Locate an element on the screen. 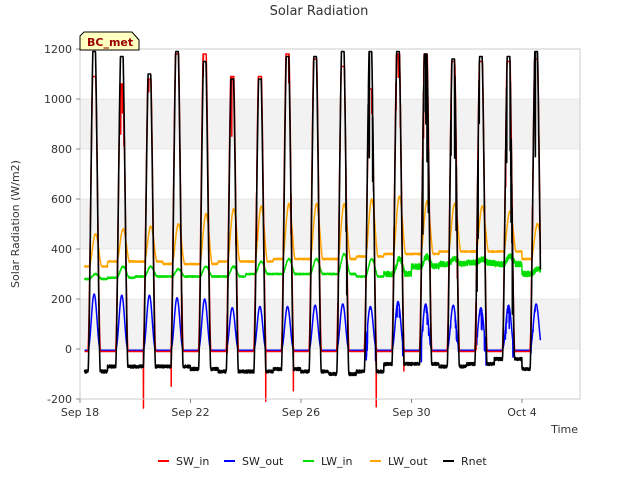  y-axis-title: Solar Radiation (W/m2) is located at coordinates (15, 224).